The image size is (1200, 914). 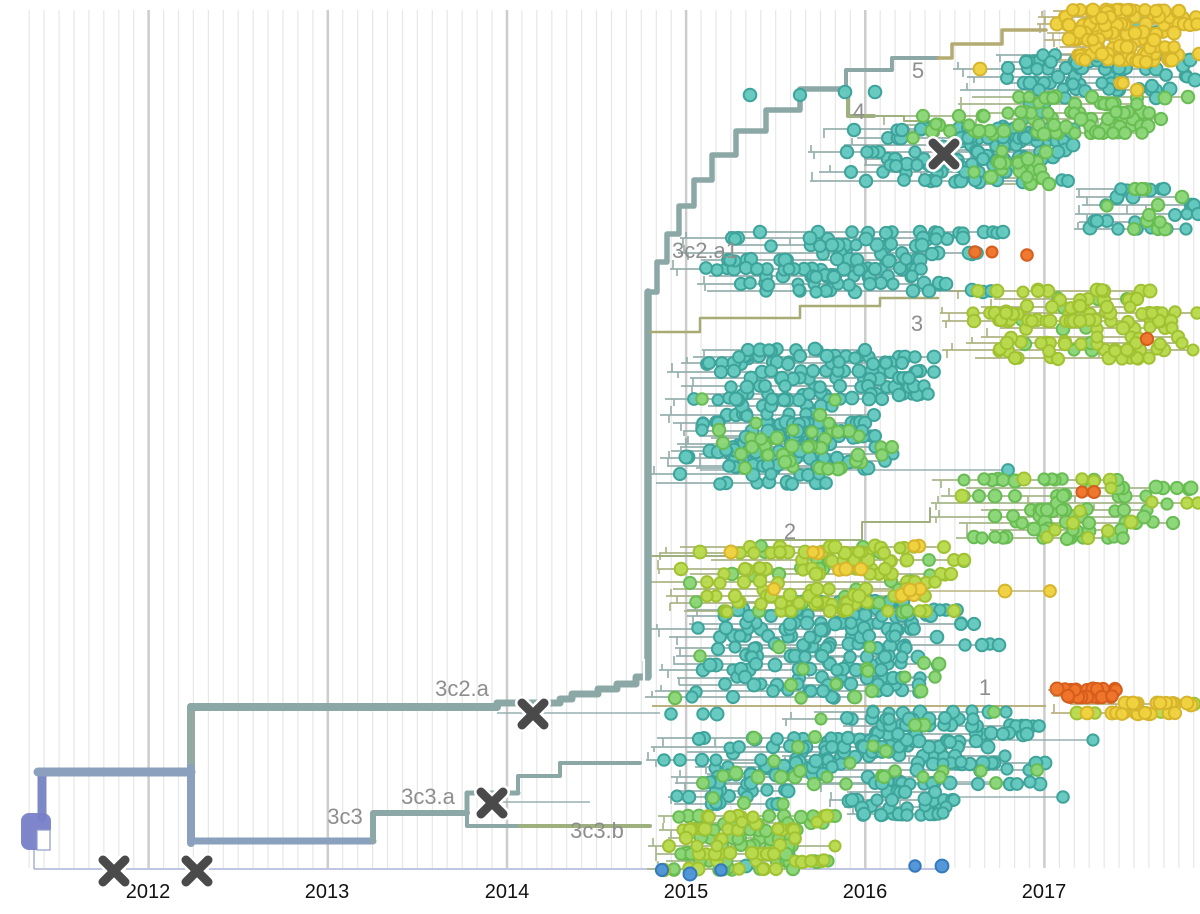 I want to click on svg-text: 3, so click(x=917, y=323).